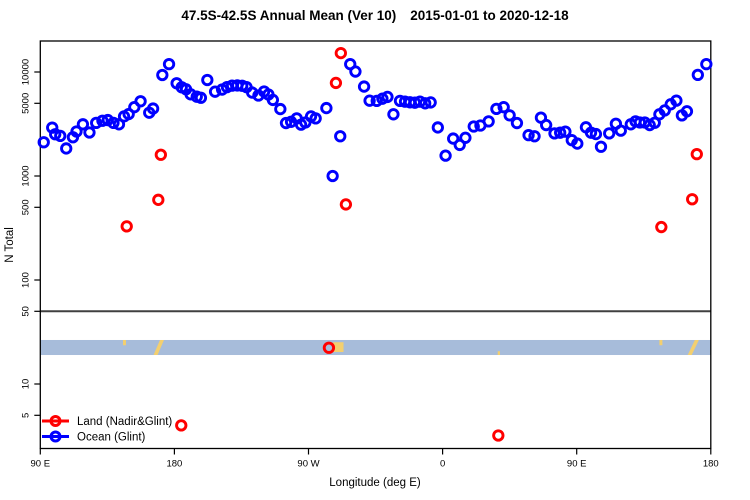  I want to click on legend-label: Land (Nadir&Glint), so click(124, 422).